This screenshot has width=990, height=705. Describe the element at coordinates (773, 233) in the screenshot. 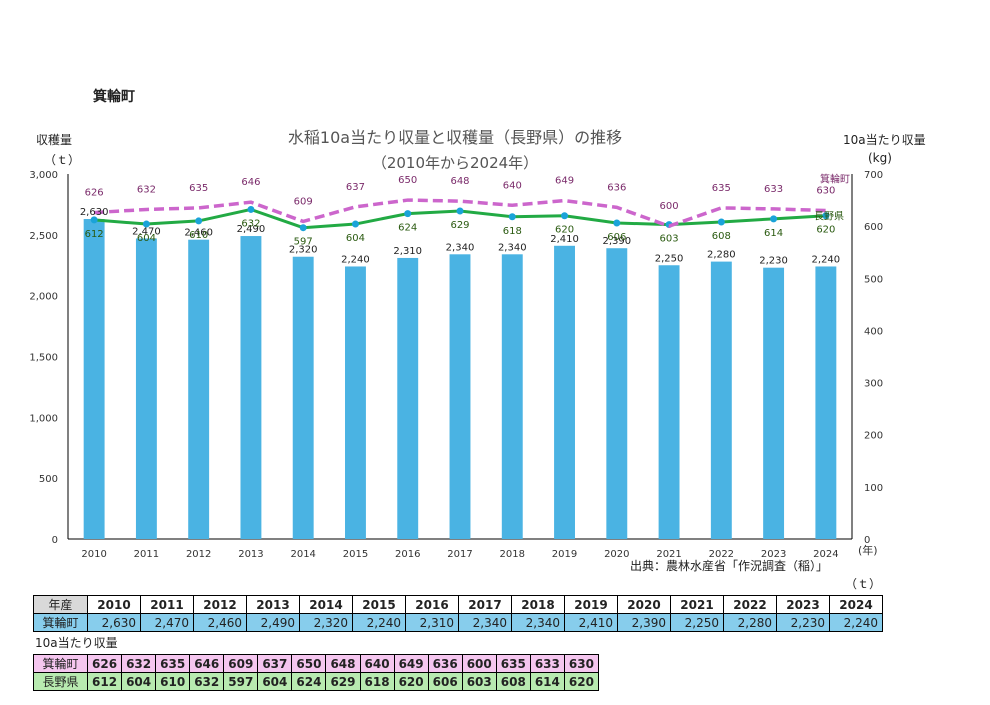

I see `pref-point-label: 614` at that location.